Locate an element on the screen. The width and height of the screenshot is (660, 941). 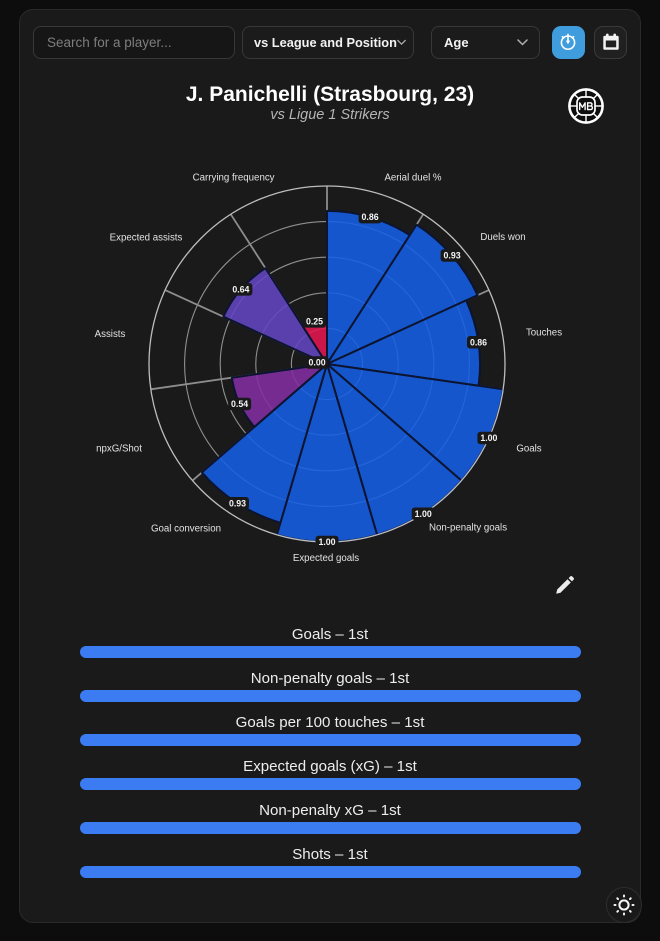
svg-text: Non-penalty goals is located at coordinates (468, 527).